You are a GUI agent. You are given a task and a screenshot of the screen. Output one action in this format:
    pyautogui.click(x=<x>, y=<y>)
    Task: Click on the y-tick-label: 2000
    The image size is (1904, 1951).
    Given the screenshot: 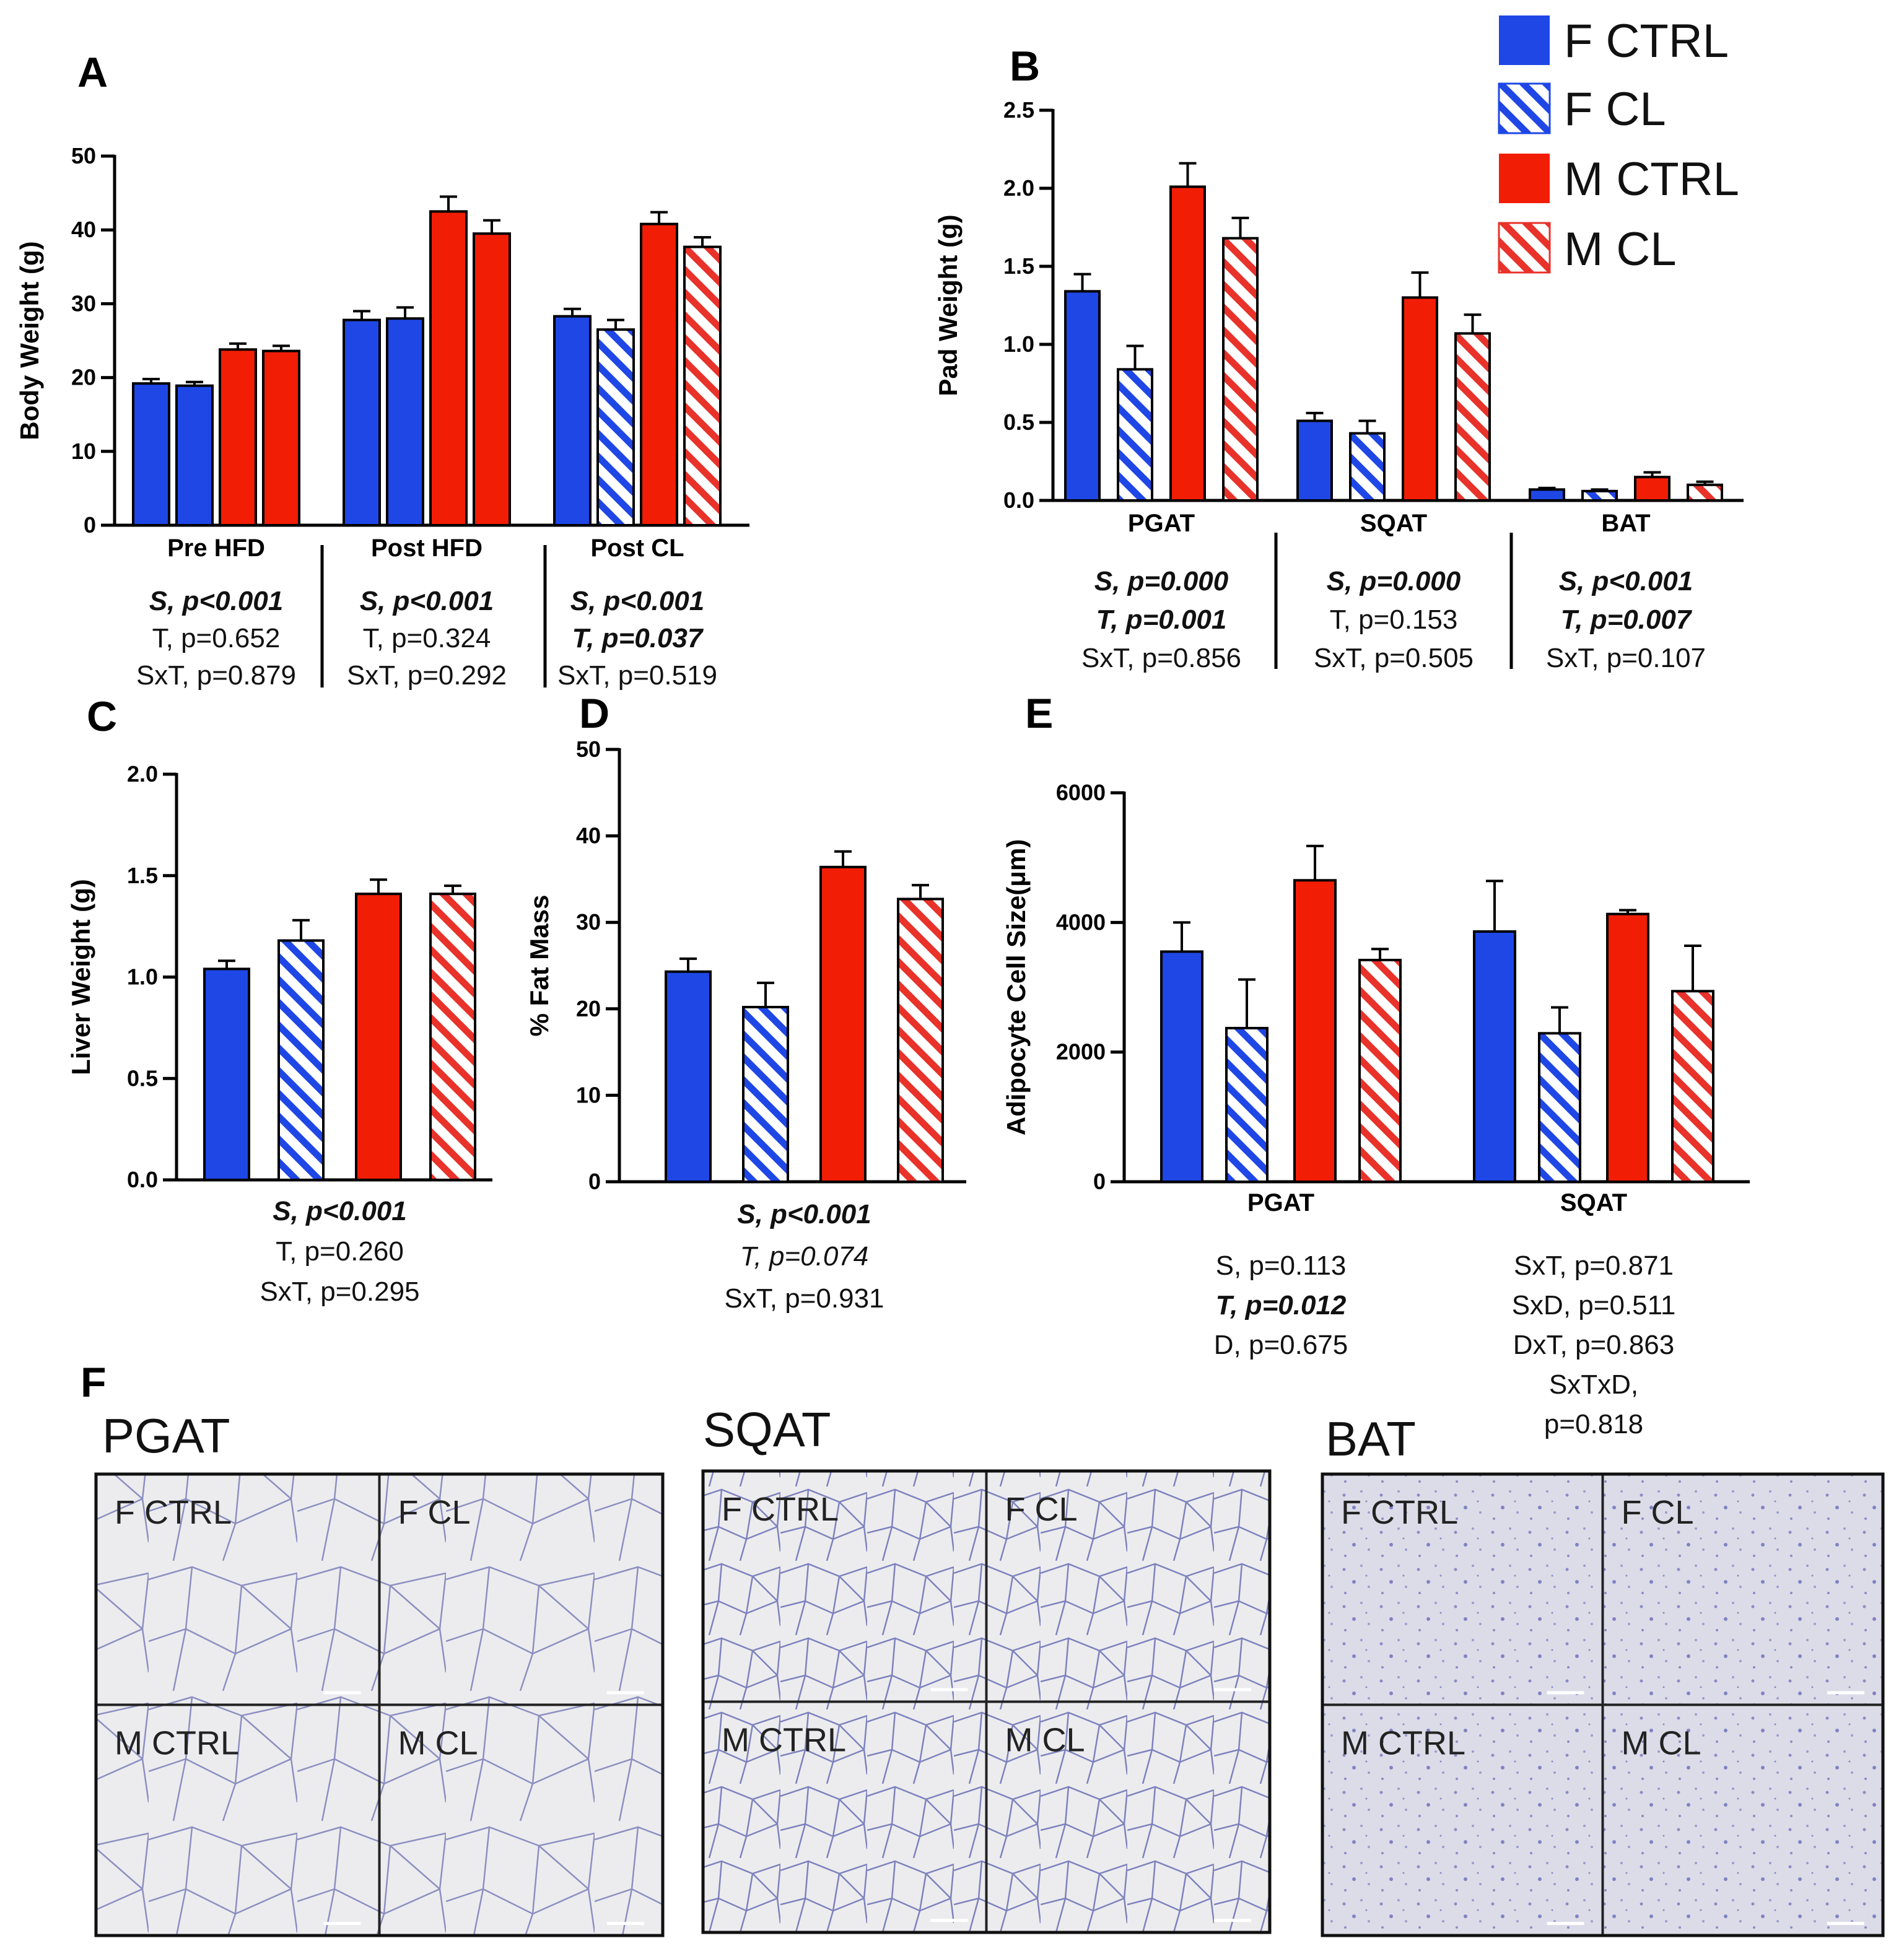 What is the action you would take?
    pyautogui.click(x=1081, y=1052)
    